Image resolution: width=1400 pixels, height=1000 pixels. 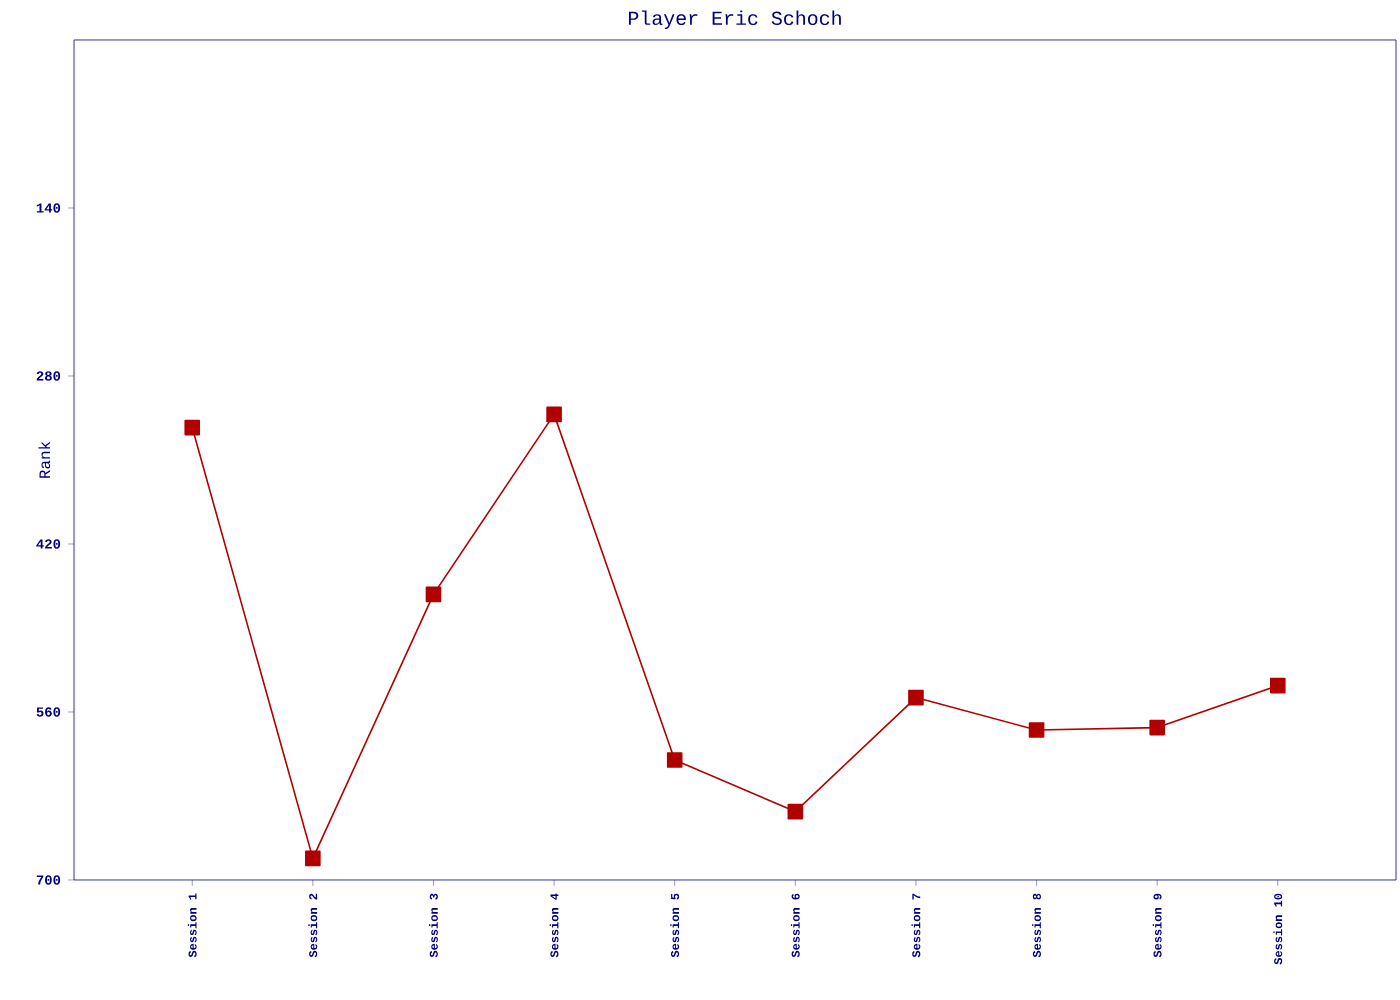 I want to click on chart-title: Player Eric Schoch, so click(x=734, y=19).